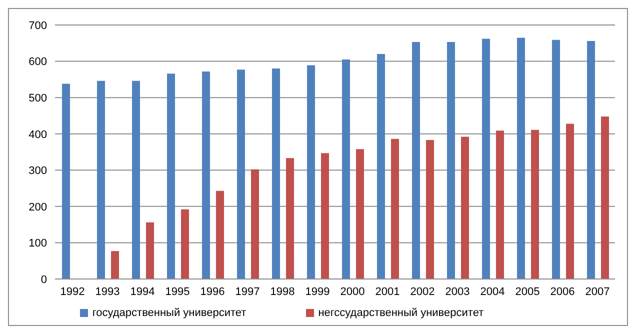 This screenshot has width=636, height=334. I want to click on x-tick-label: 2000, so click(352, 292).